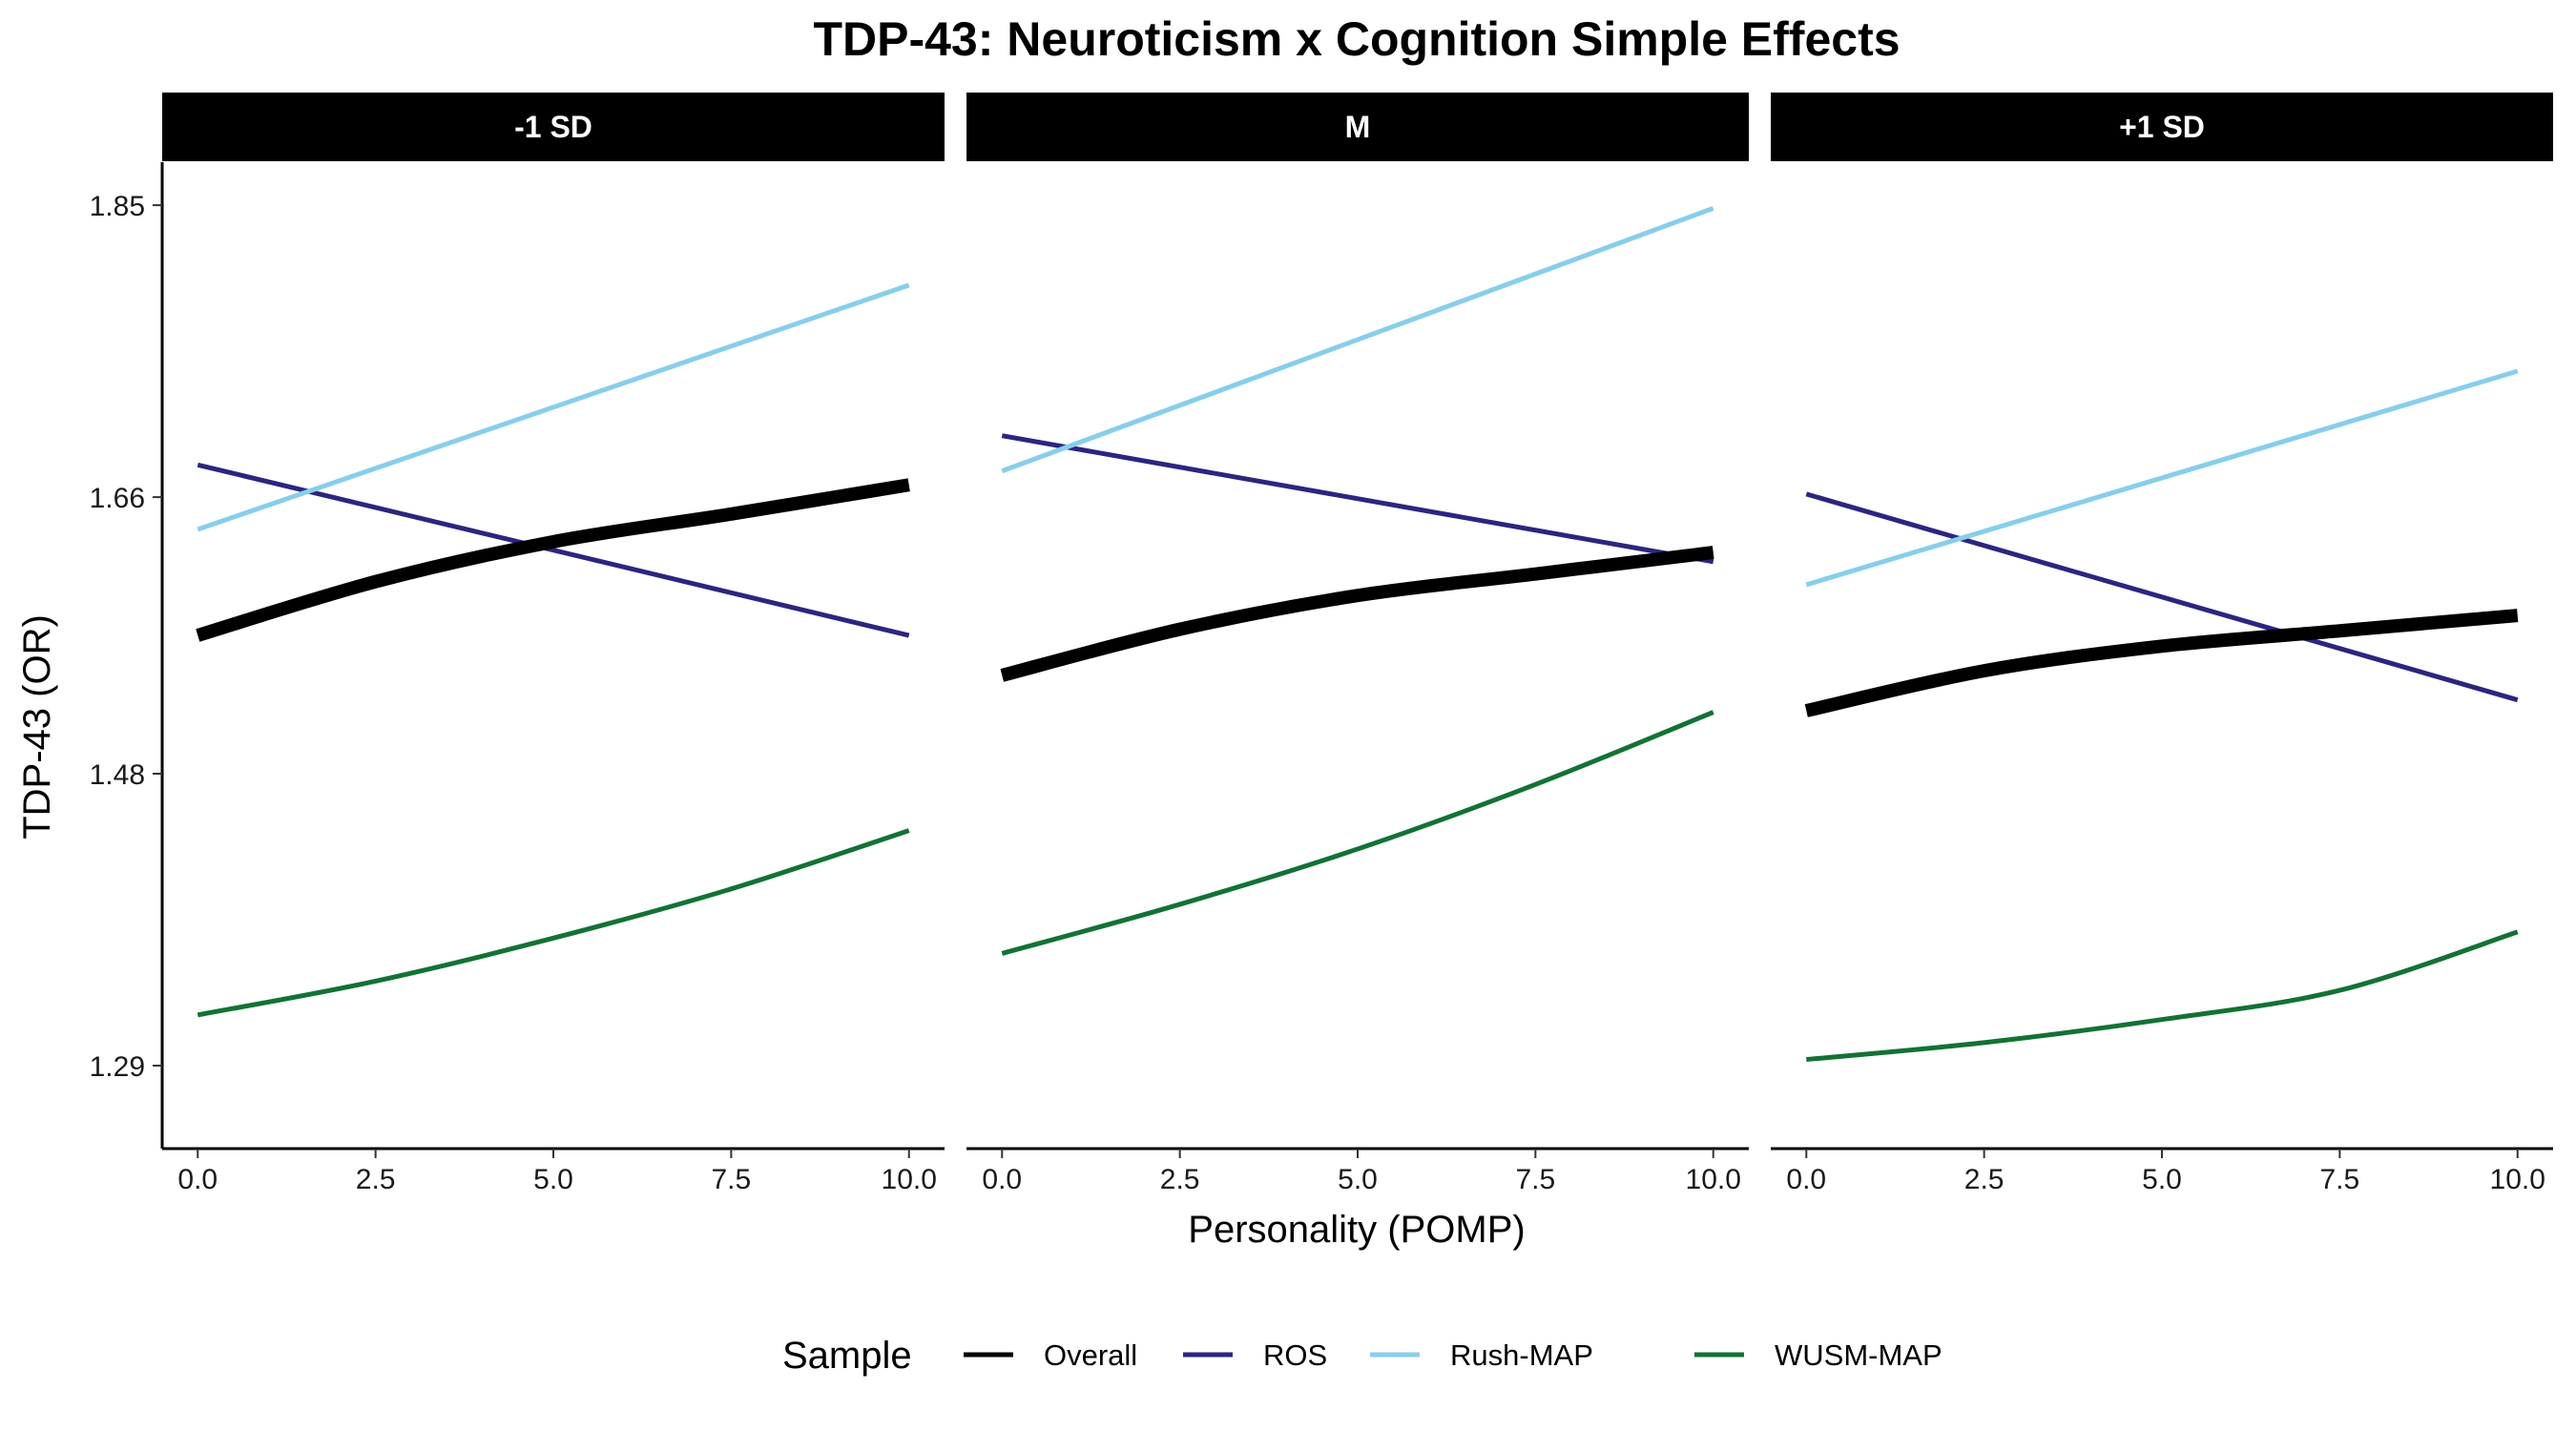  I want to click on legend-label-ros: ROS, so click(1295, 1355).